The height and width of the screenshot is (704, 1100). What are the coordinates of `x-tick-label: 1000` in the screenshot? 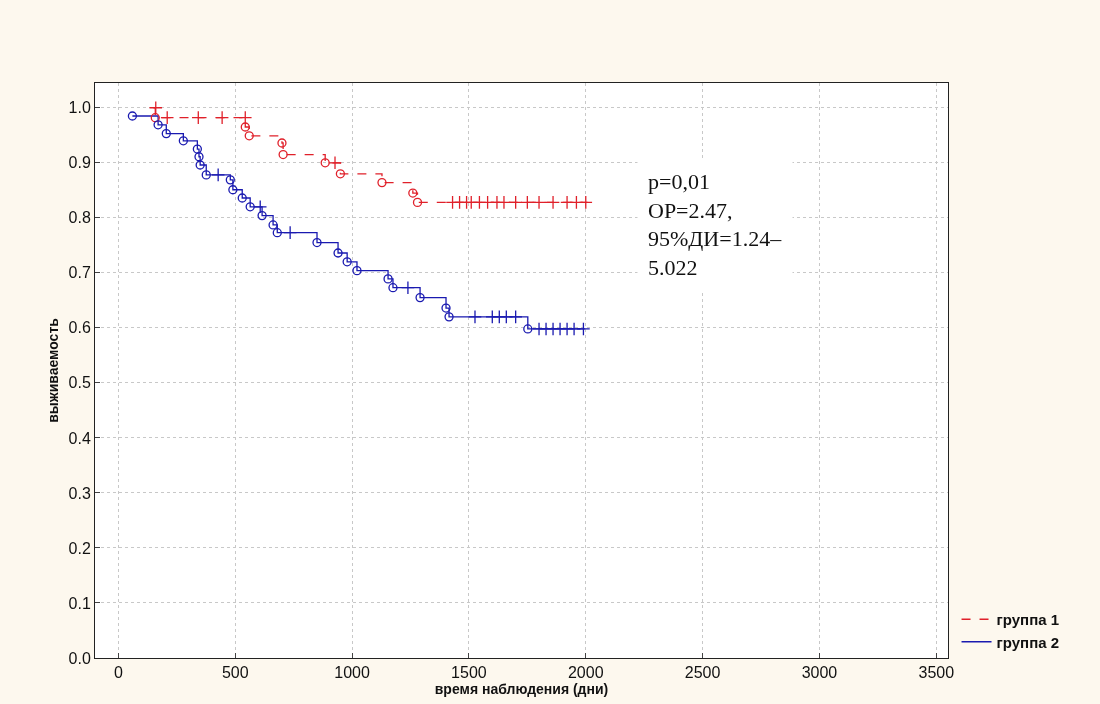 It's located at (352, 673).